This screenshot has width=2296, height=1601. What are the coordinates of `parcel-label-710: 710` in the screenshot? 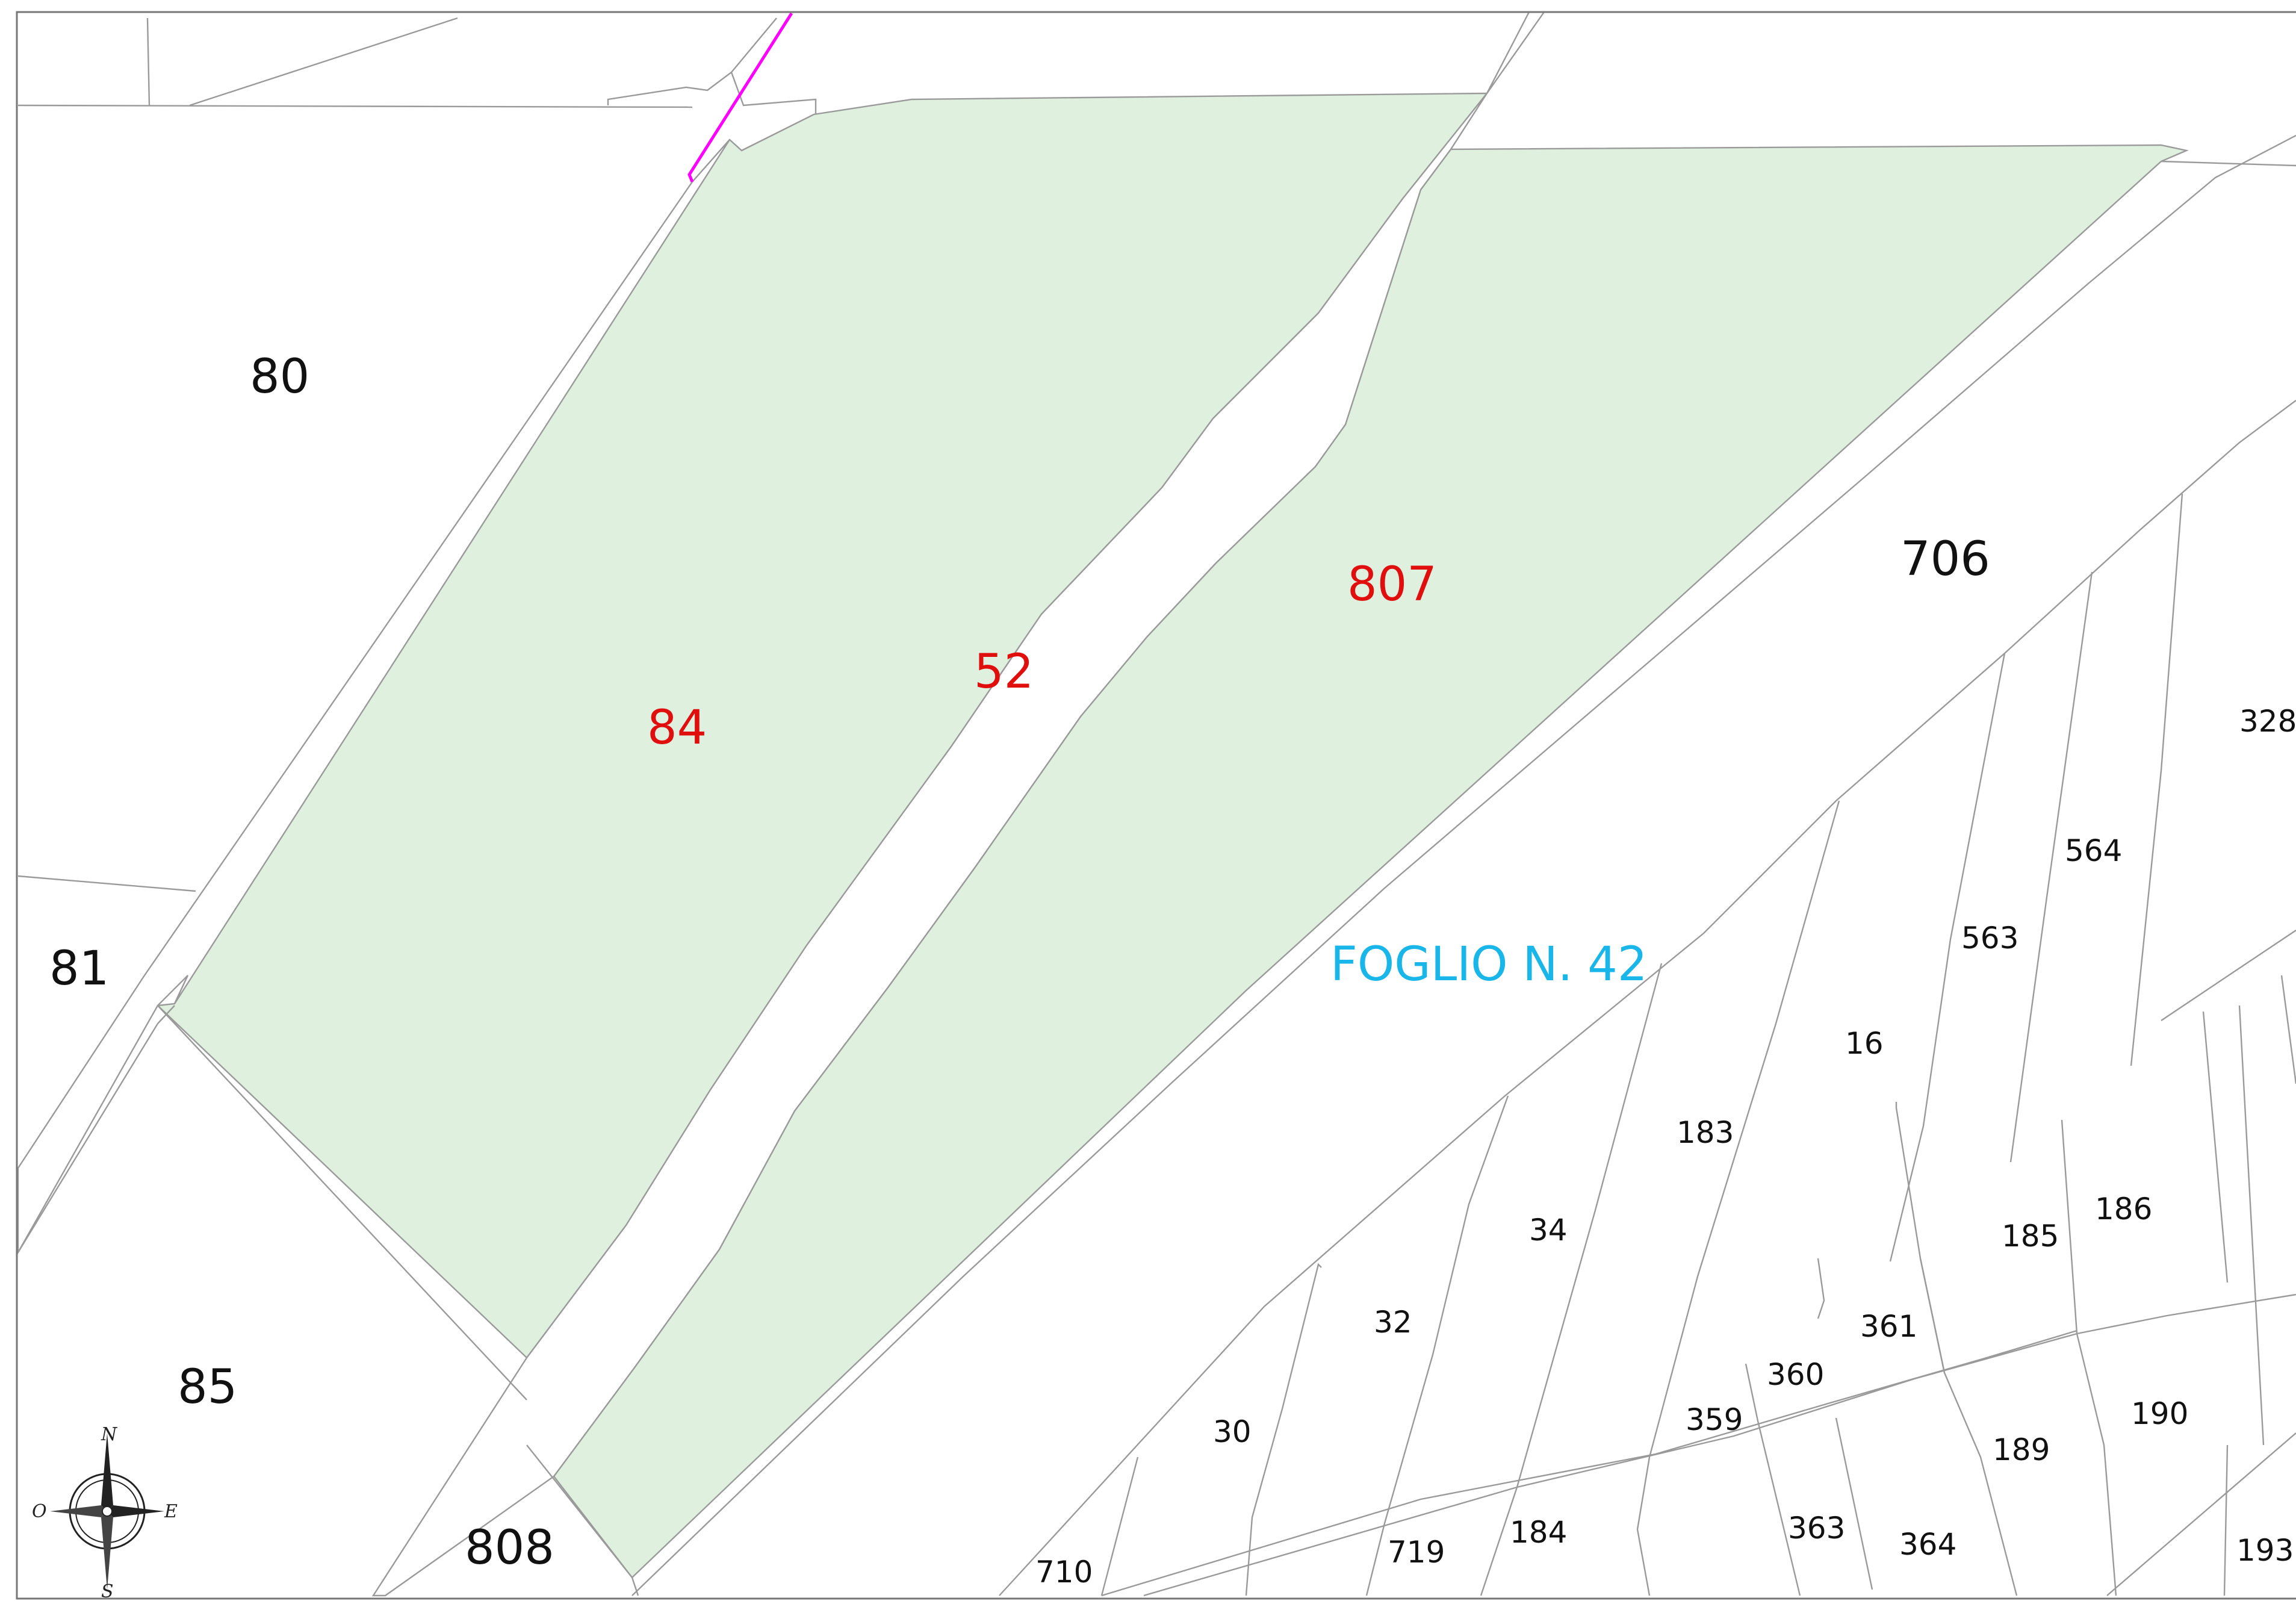 It's located at (1064, 1572).